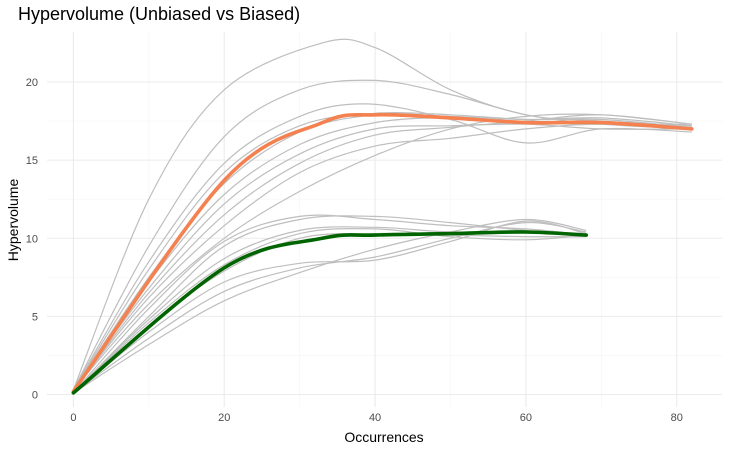 This screenshot has width=730, height=453. Describe the element at coordinates (32, 239) in the screenshot. I see `y-tick-label: 10` at that location.